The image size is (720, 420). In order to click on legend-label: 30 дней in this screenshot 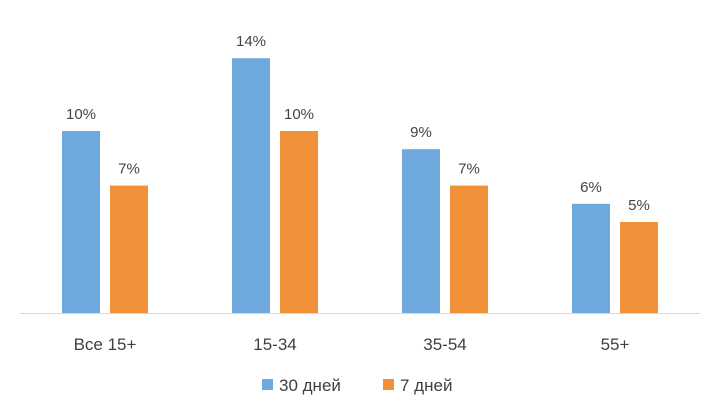, I will do `click(310, 385)`.